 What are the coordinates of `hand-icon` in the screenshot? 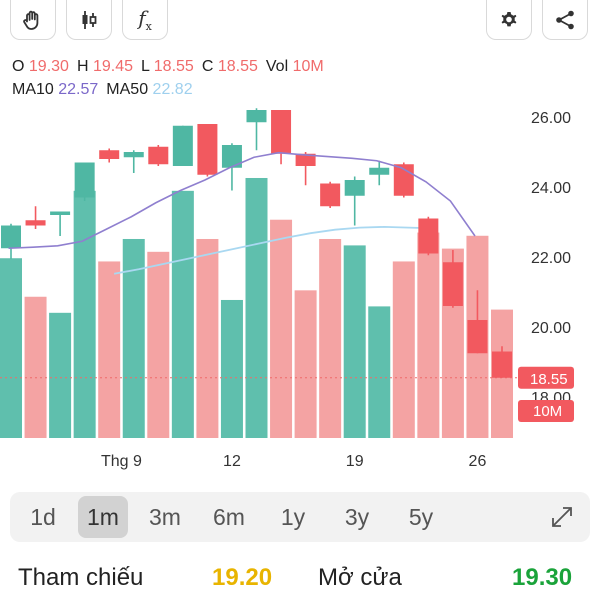 It's located at (31, 20).